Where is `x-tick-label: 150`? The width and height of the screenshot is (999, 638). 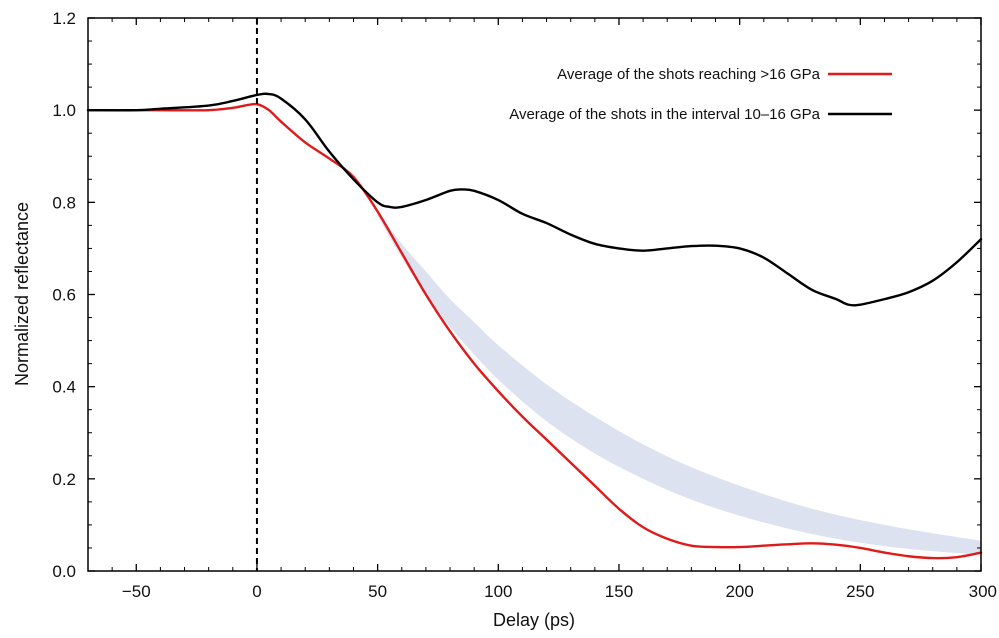 x-tick-label: 150 is located at coordinates (619, 591).